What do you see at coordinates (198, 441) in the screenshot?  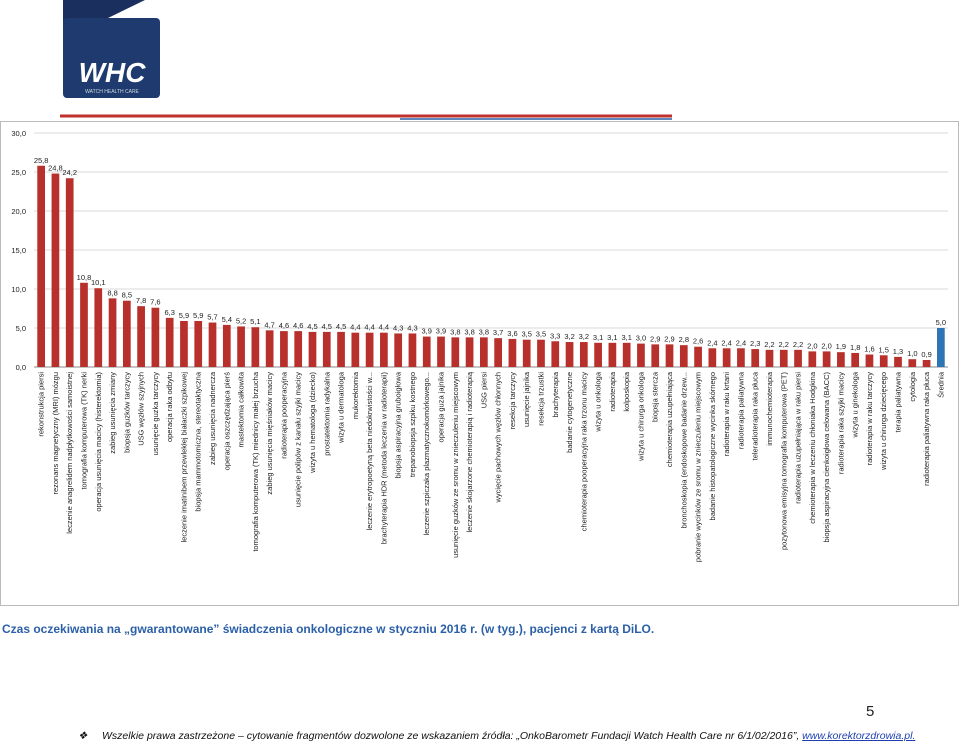 I see `x-tick-label: biopsja mammotomiczna, stereotaktyczna` at bounding box center [198, 441].